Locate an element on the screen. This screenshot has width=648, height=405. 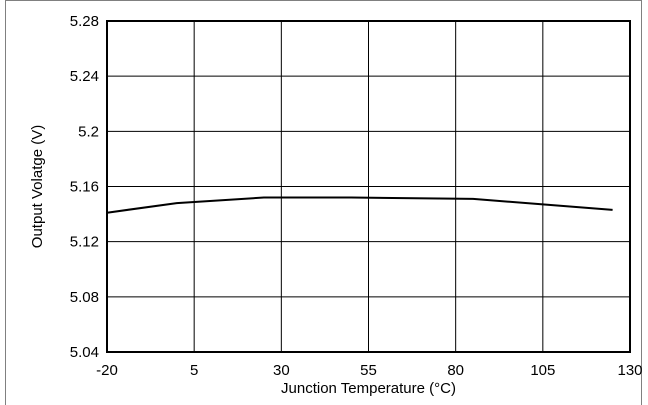
x-tick-label: -20 is located at coordinates (107, 370).